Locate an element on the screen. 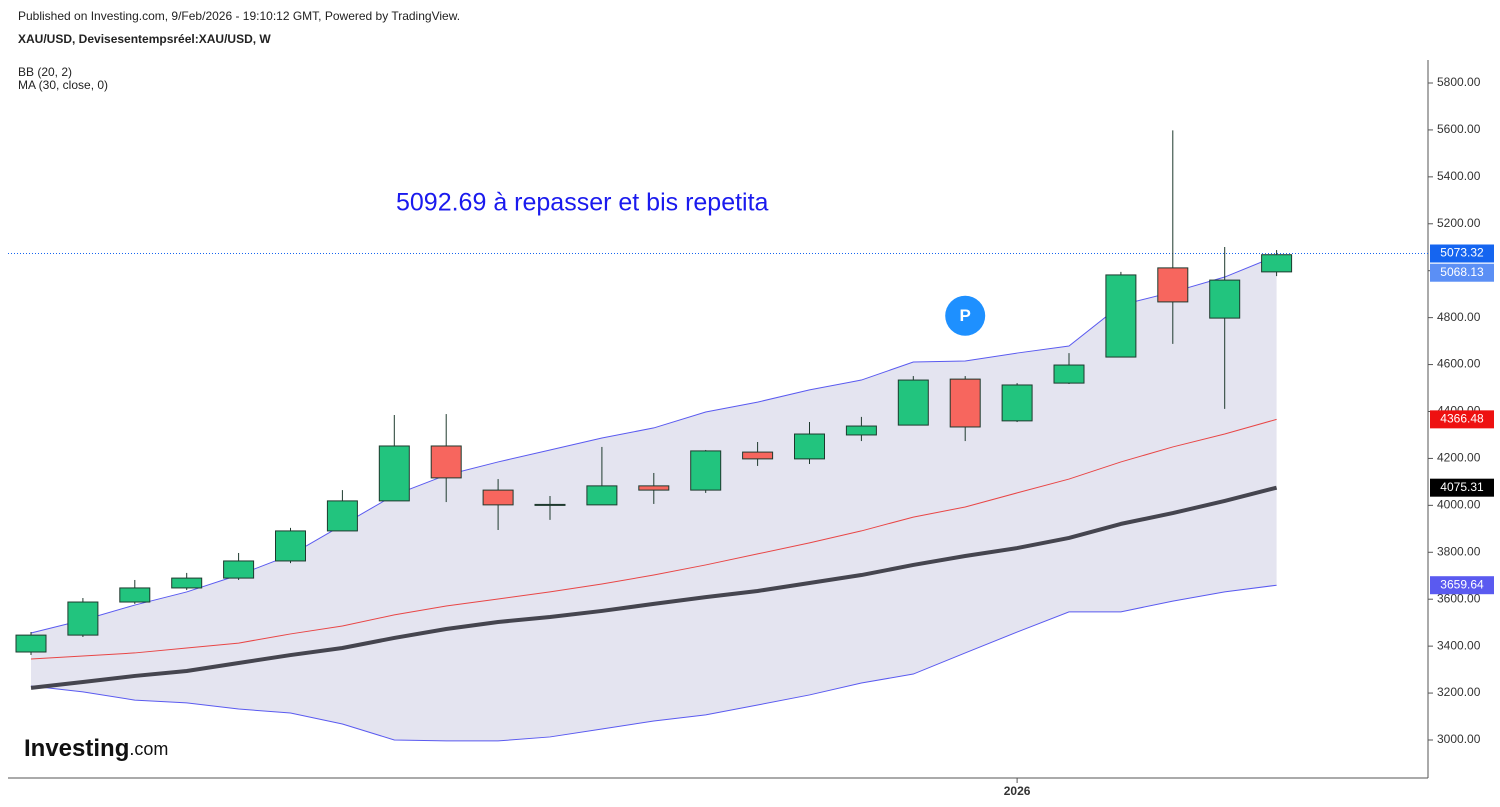 This screenshot has height=807, width=1500. event-marker-label: P is located at coordinates (965, 315).